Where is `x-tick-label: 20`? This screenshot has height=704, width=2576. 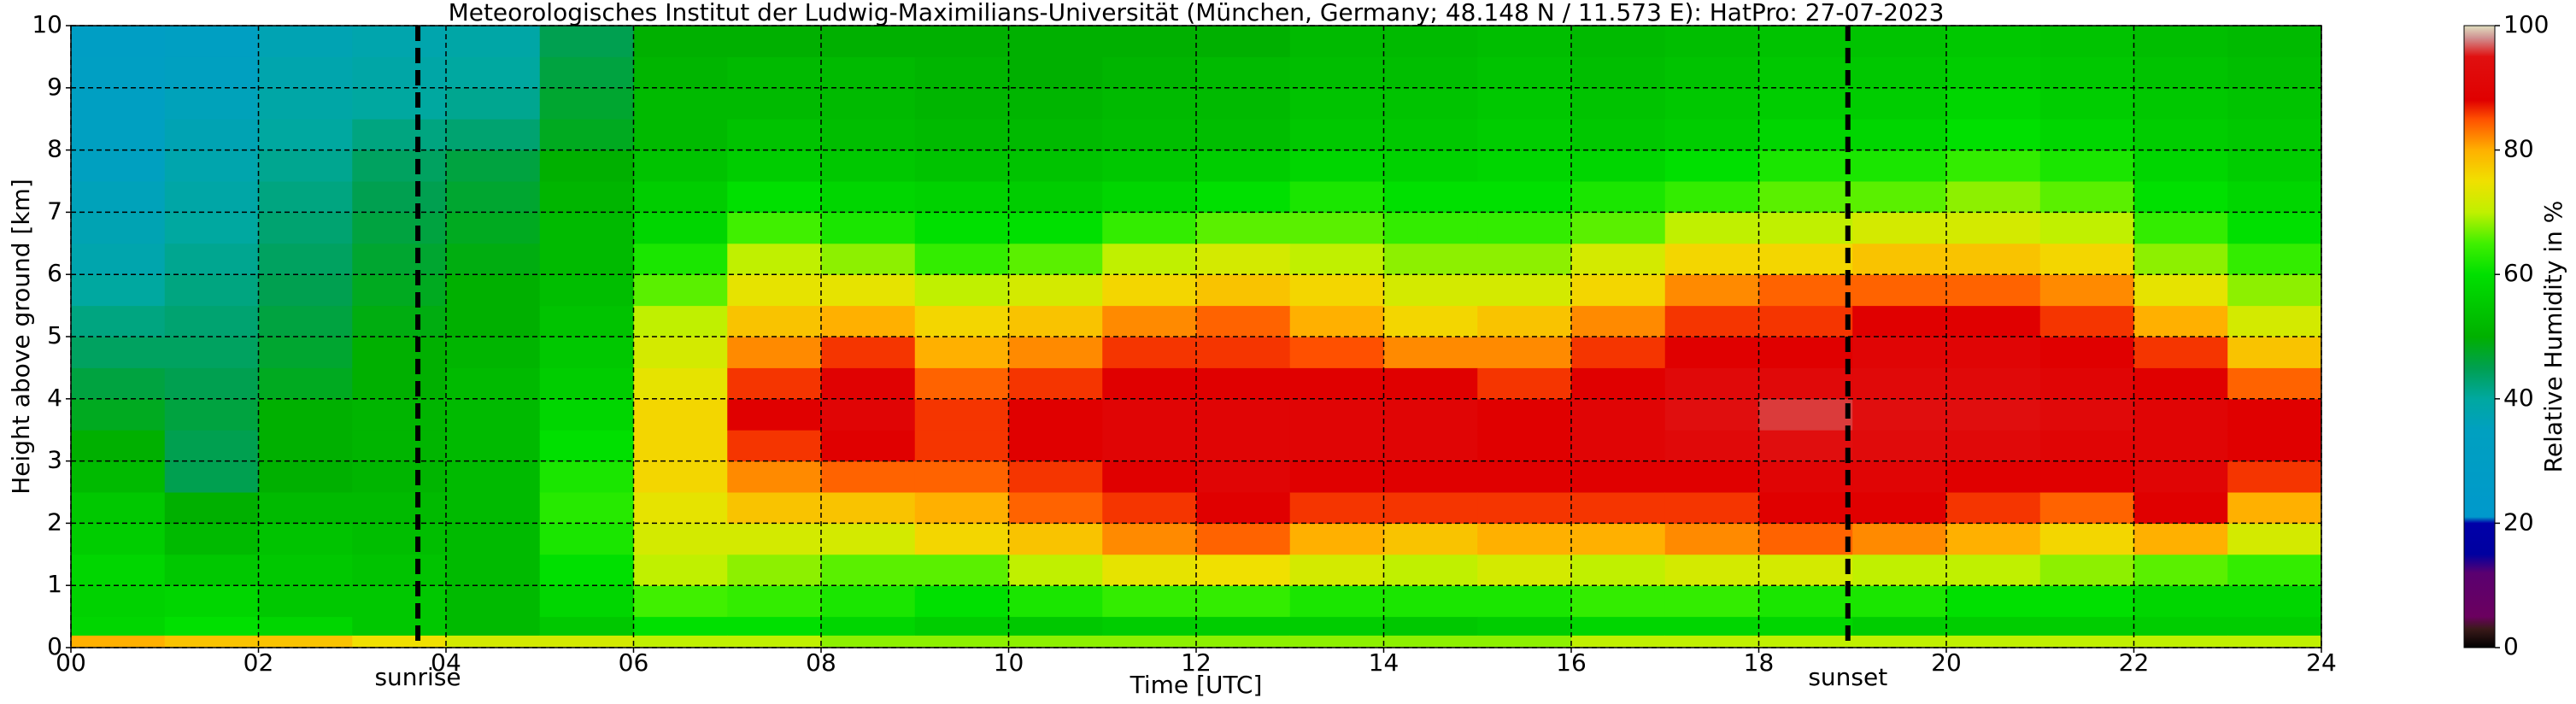
x-tick-label: 20 is located at coordinates (1946, 662).